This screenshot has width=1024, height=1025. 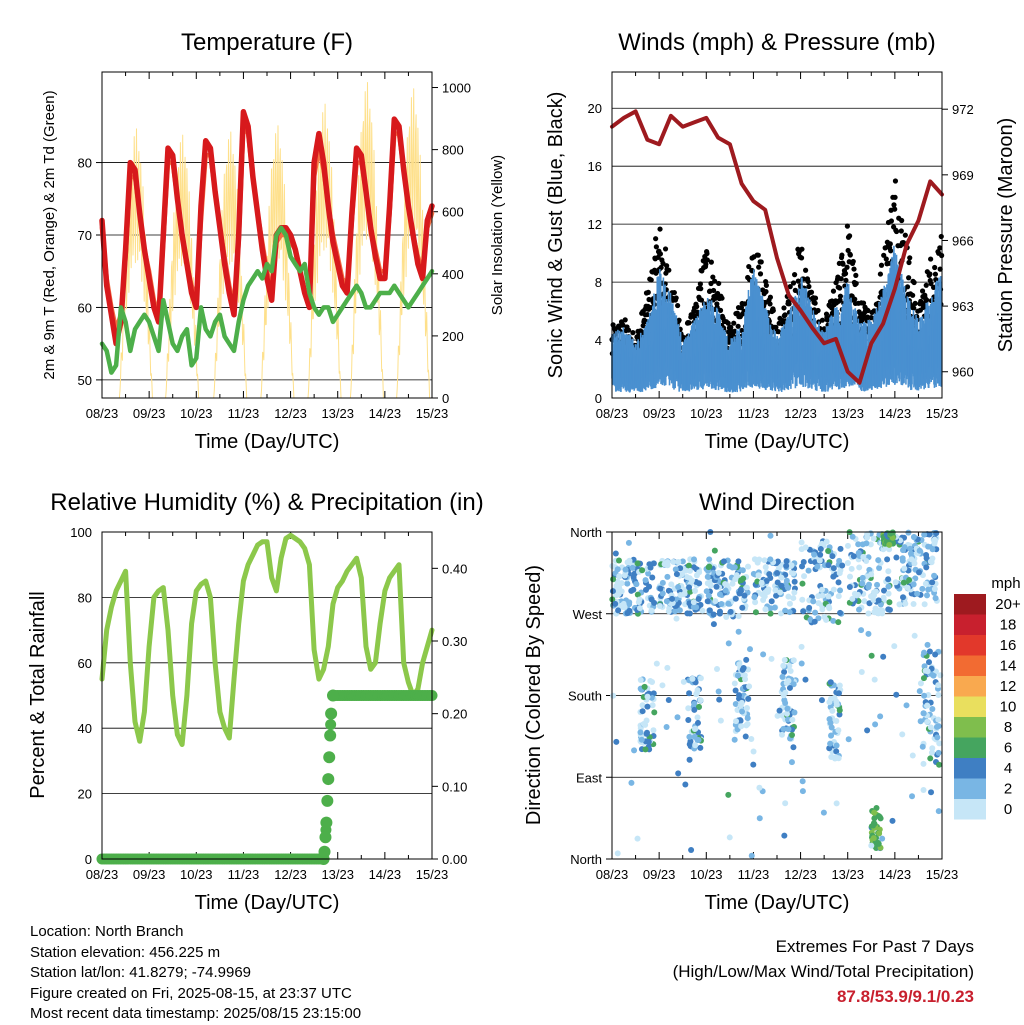 I want to click on station-latlon: Station lat/lon: 41.8279; -74.9969, so click(x=141, y=972).